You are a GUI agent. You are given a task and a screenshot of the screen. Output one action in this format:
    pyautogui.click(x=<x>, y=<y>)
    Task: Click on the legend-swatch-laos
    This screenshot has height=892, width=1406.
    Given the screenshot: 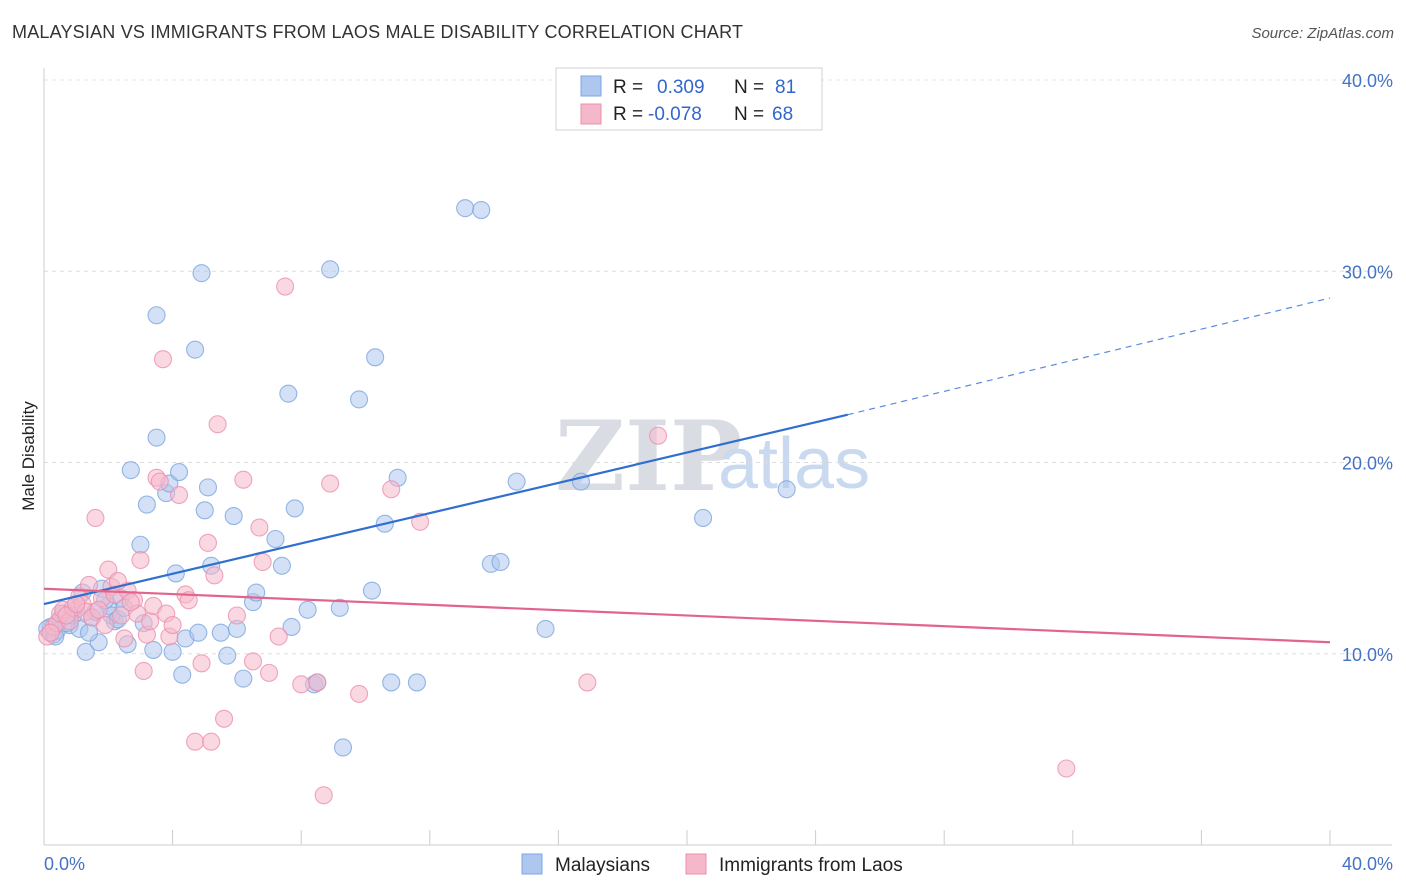 What is the action you would take?
    pyautogui.click(x=591, y=114)
    